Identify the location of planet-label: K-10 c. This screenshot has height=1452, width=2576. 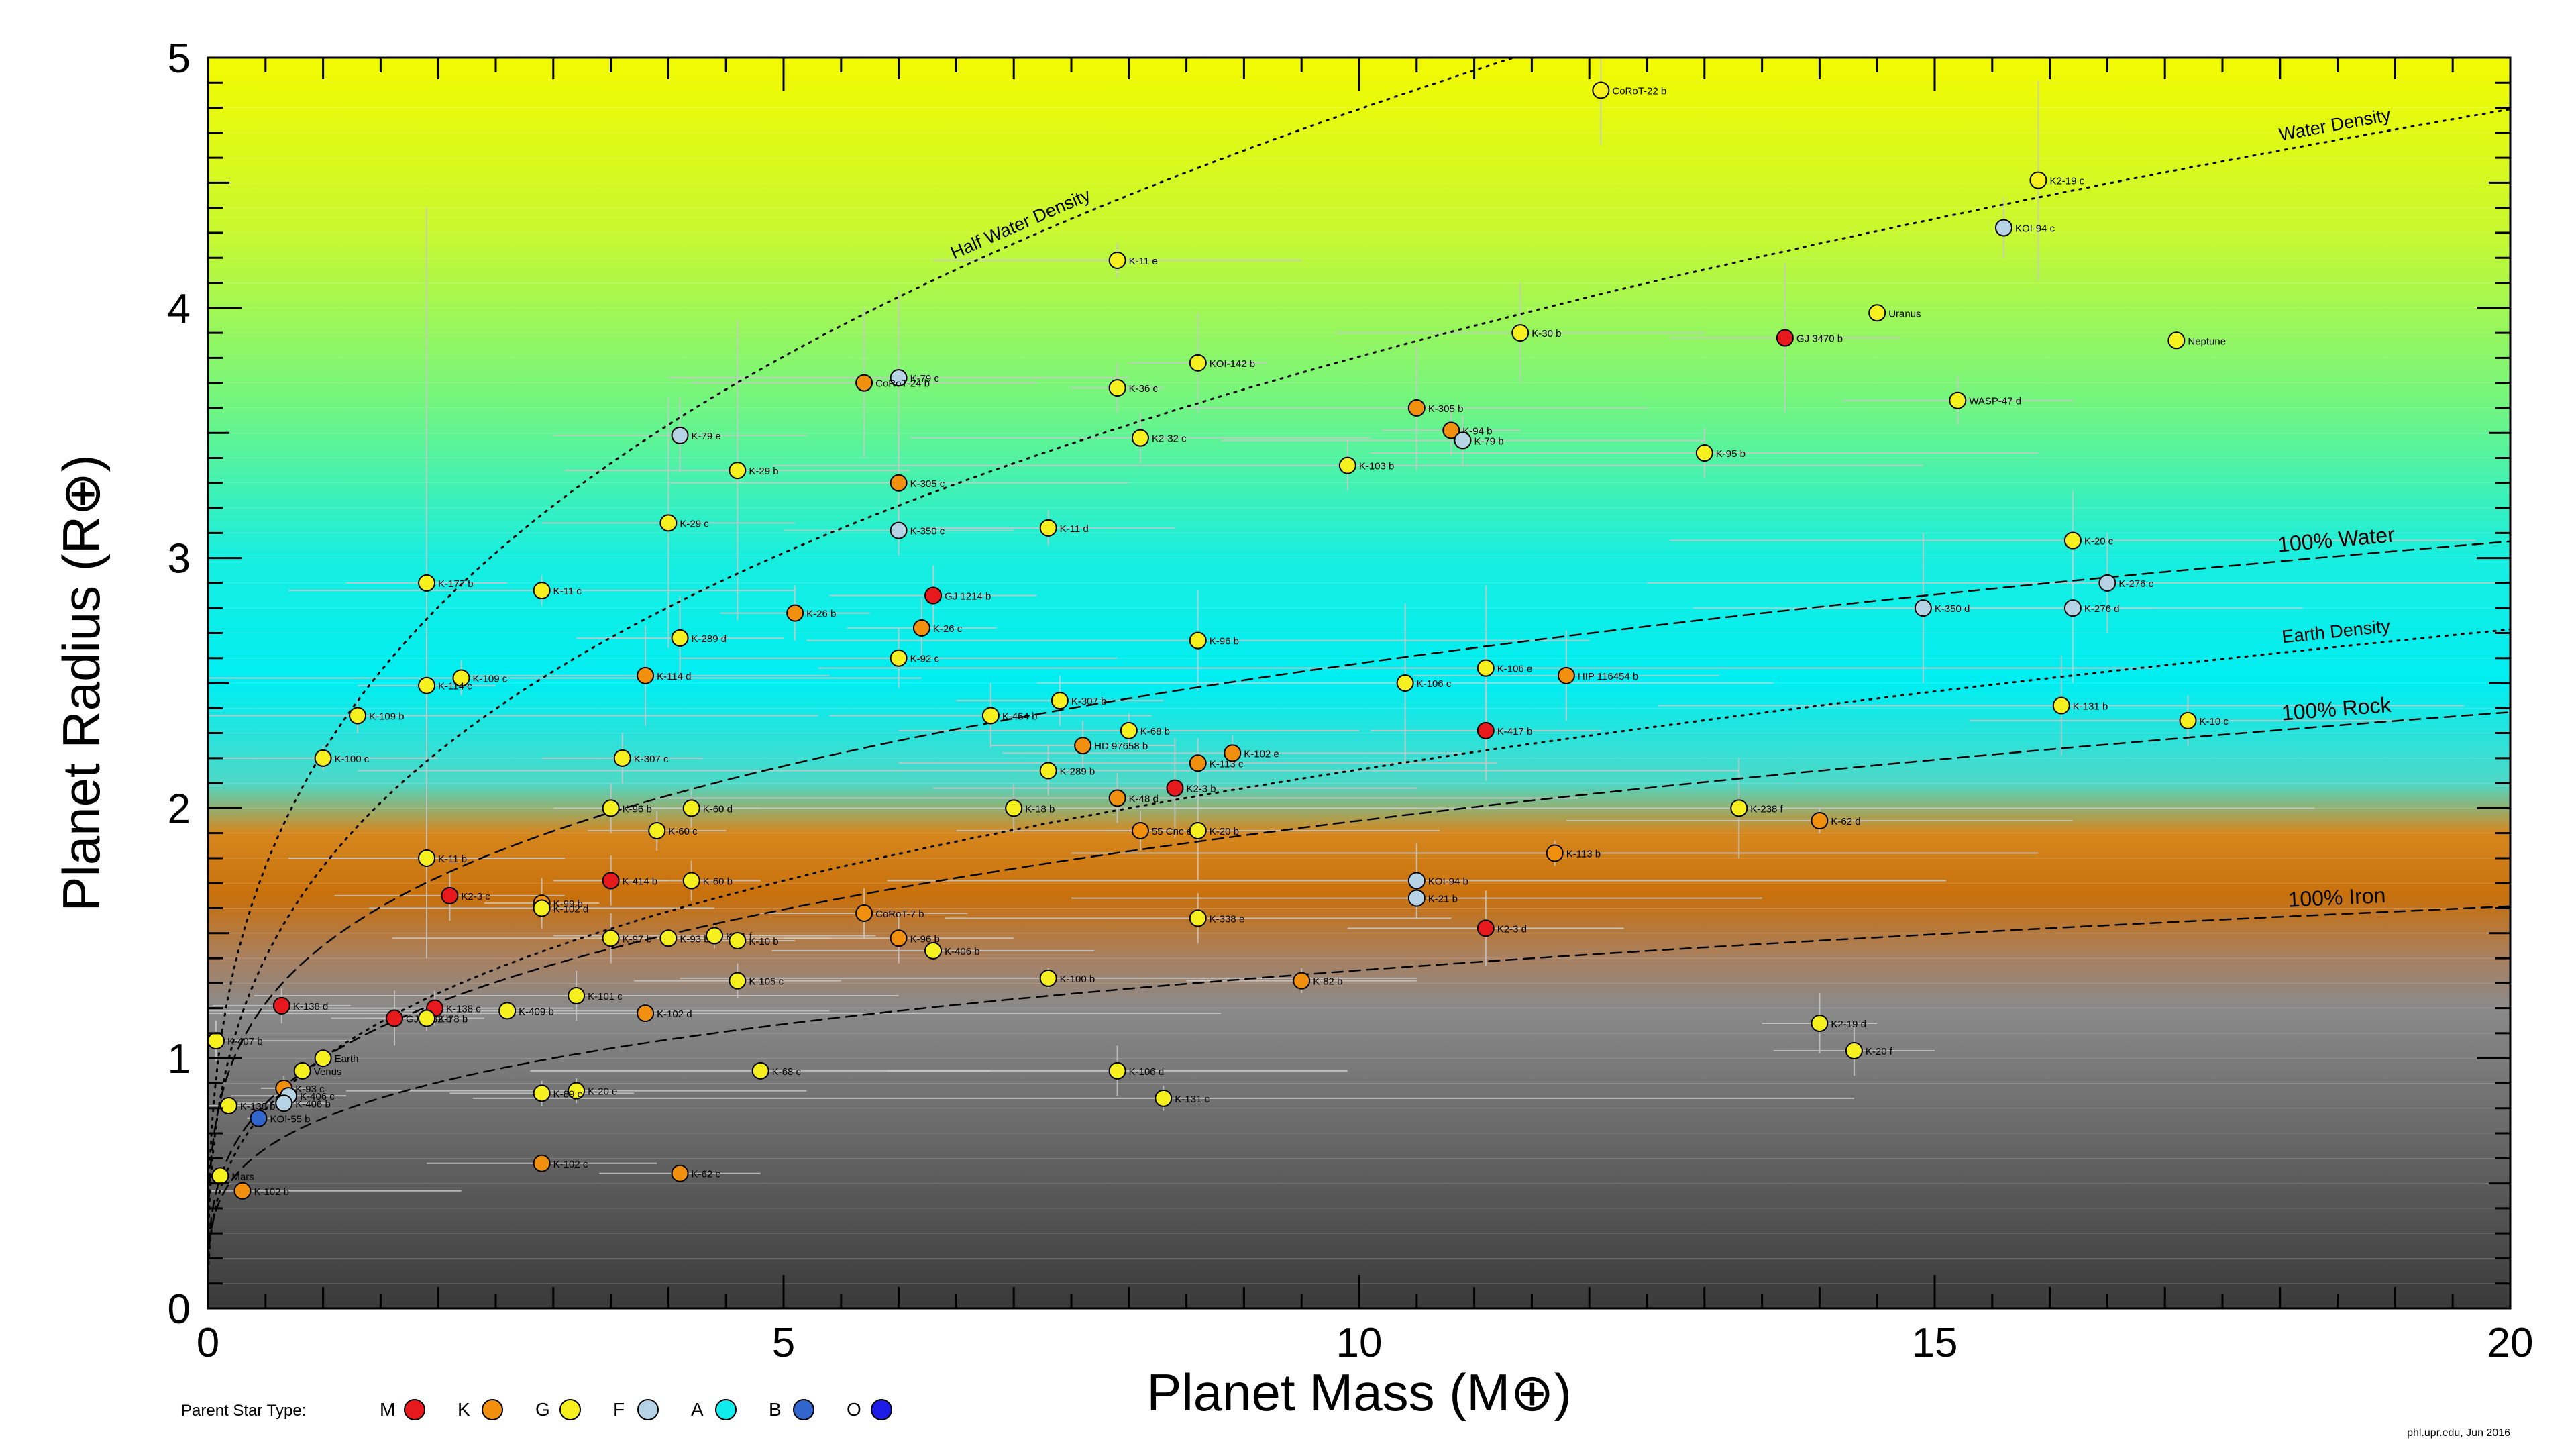
(2214, 722).